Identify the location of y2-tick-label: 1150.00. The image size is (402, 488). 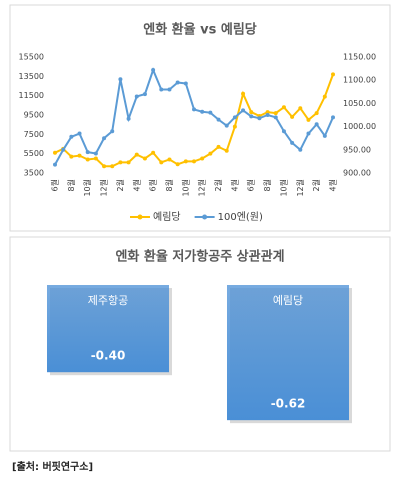
(359, 57).